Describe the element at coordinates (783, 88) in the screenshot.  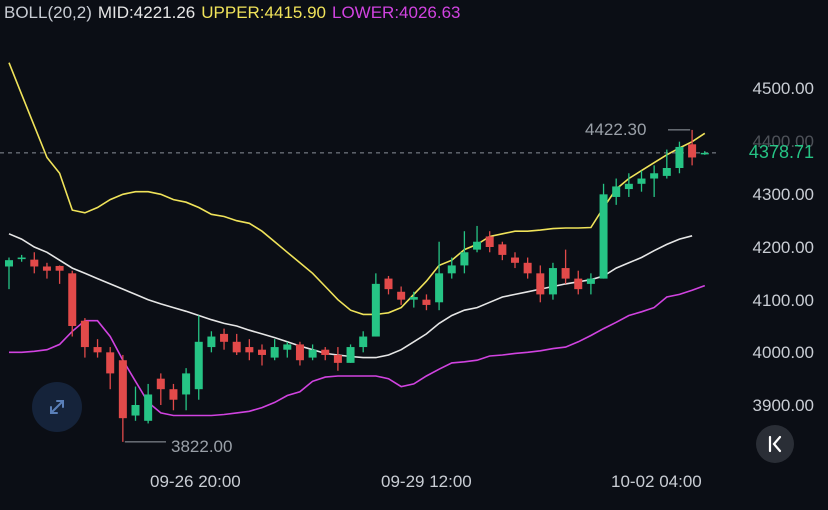
I see `y-tick-label: 4500.00` at that location.